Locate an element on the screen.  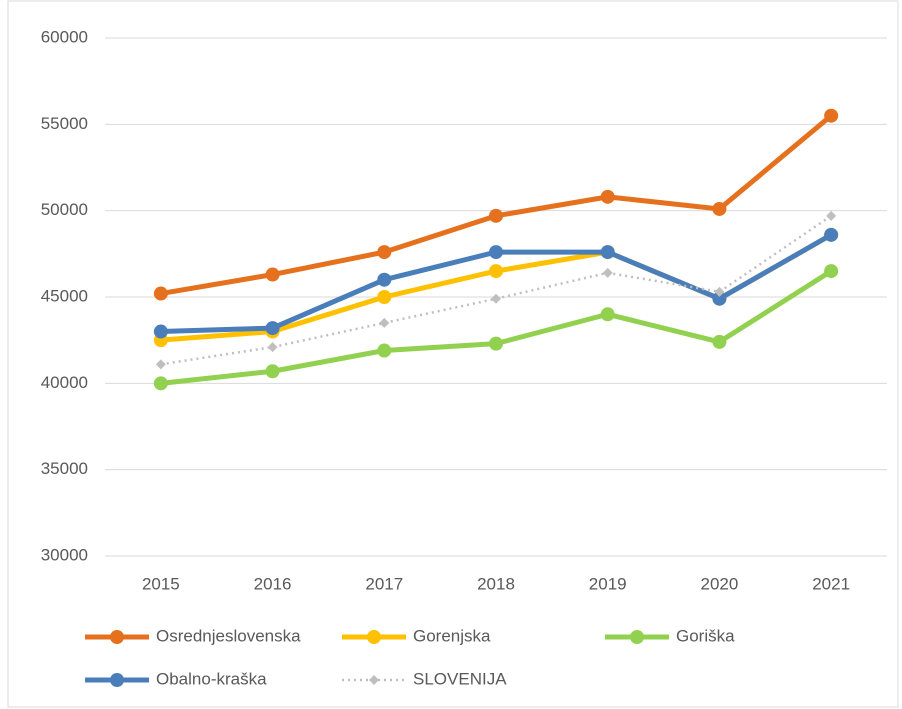
y-tick-label: 60000 is located at coordinates (64, 36).